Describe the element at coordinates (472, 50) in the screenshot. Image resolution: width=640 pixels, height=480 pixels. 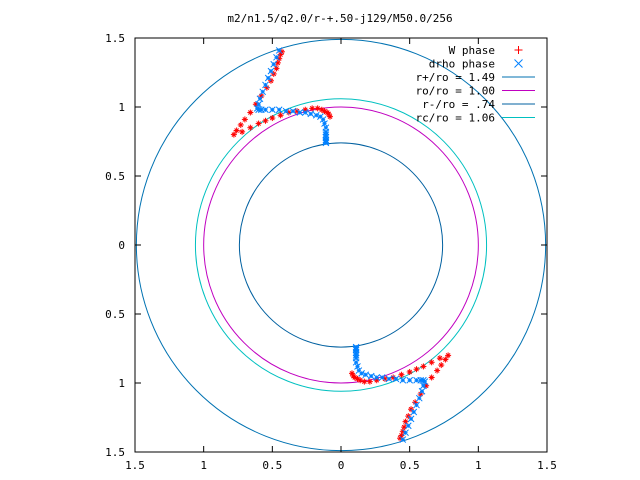
I see `legend-label: W phase` at that location.